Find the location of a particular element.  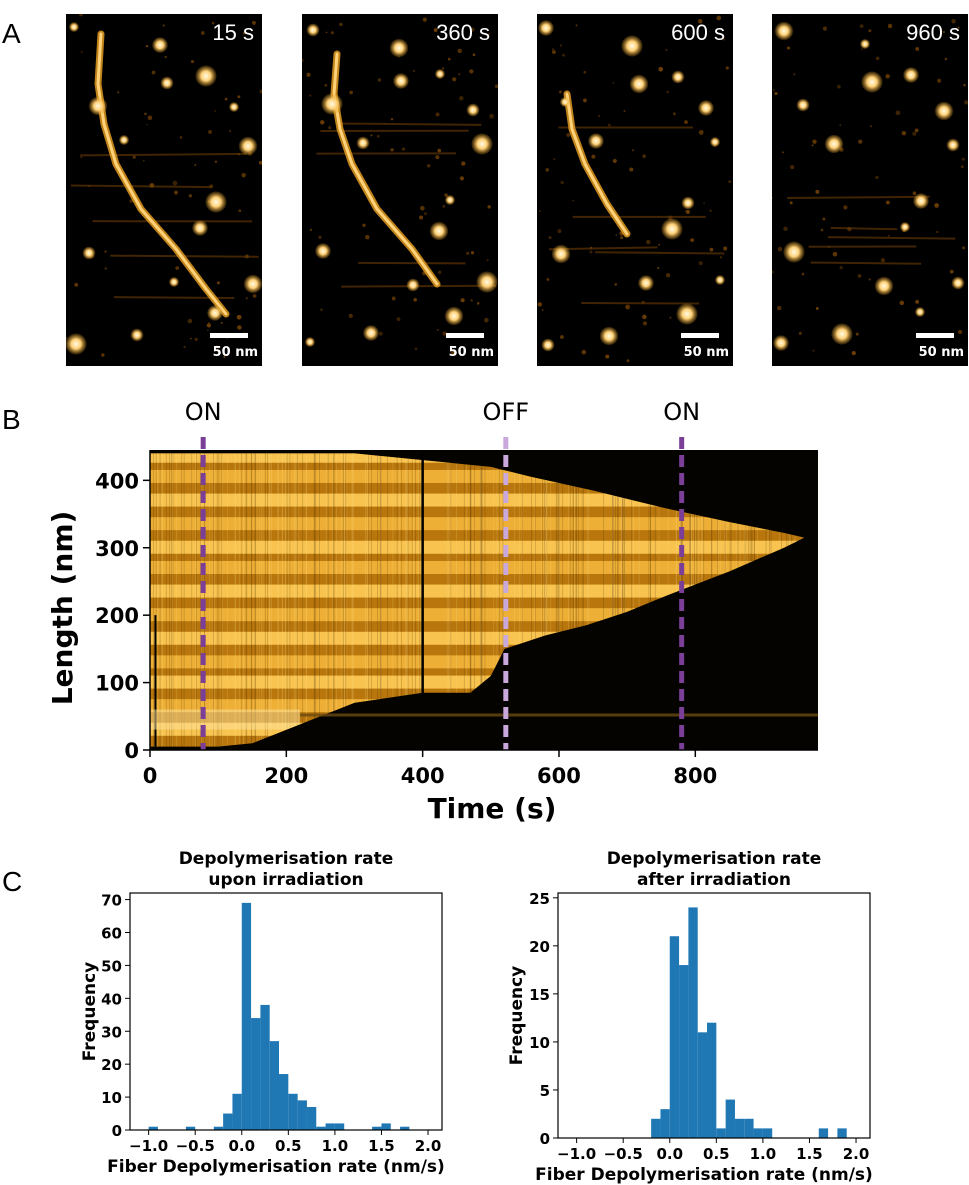

plot-frame is located at coordinates (286, 1011).